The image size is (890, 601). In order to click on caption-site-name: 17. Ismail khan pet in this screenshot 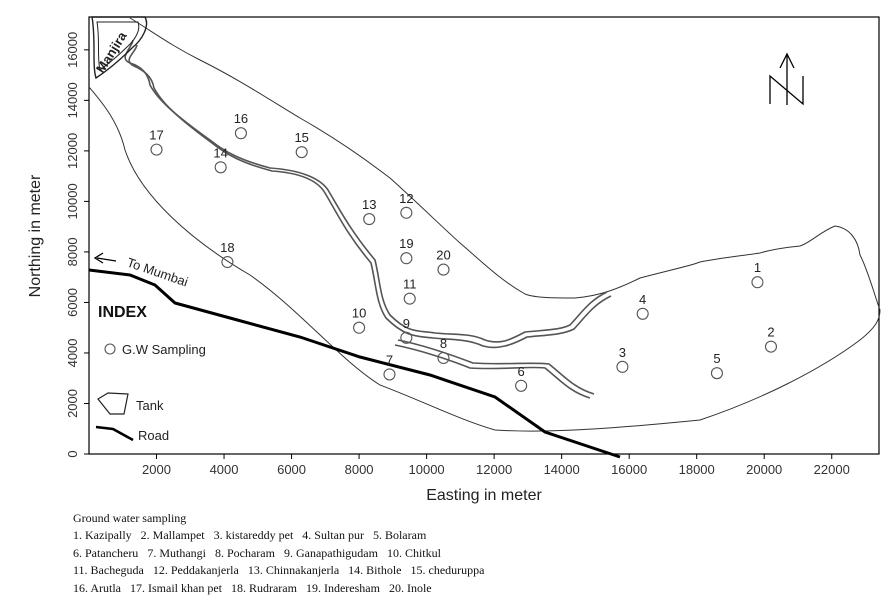, I will do `click(176, 587)`.